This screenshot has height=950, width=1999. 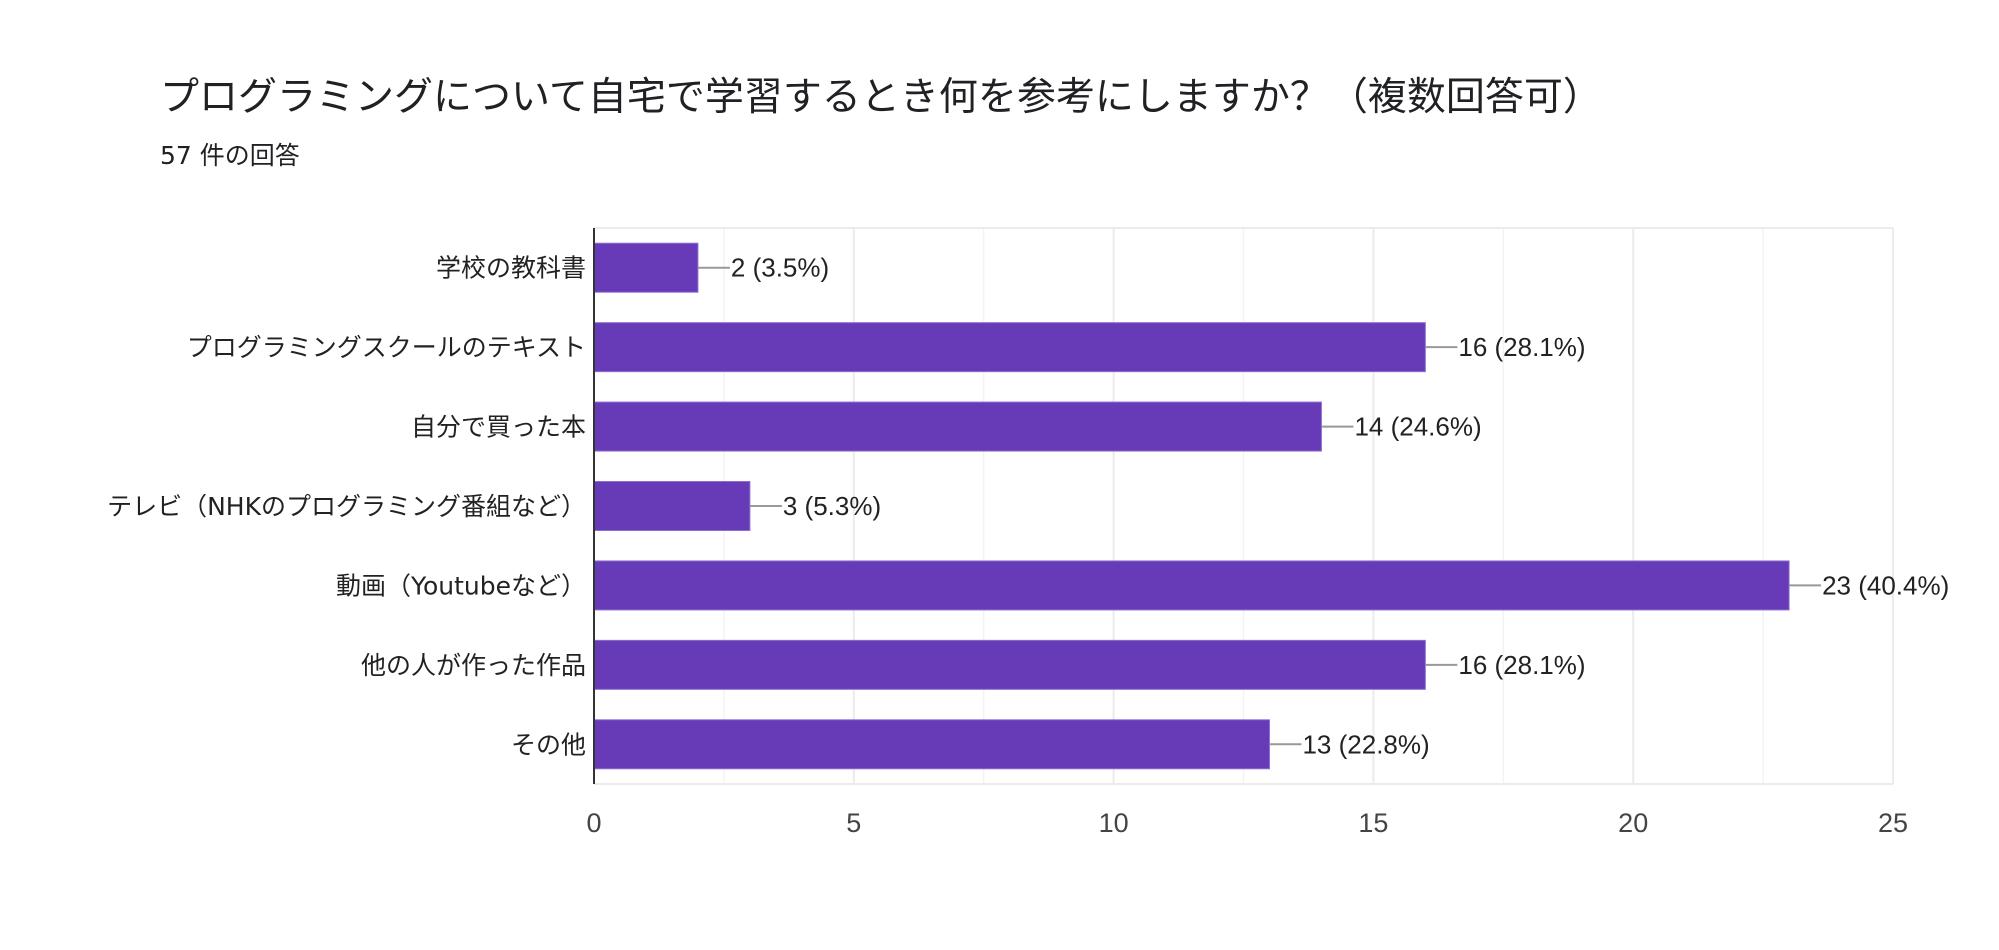 What do you see at coordinates (1373, 823) in the screenshot?
I see `x-tick-label: 15` at bounding box center [1373, 823].